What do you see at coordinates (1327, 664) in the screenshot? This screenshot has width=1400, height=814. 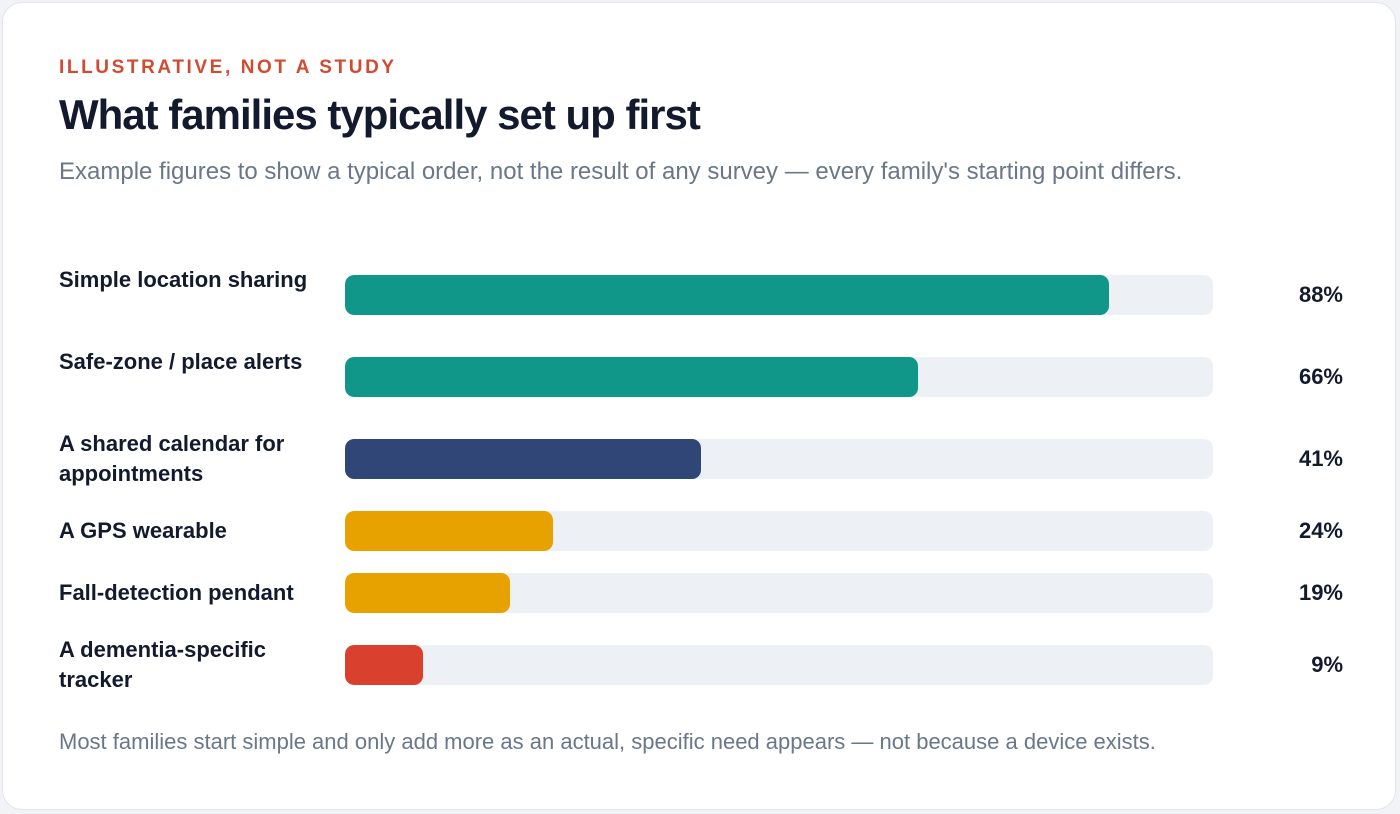 I see `bar-value-label: 9%` at bounding box center [1327, 664].